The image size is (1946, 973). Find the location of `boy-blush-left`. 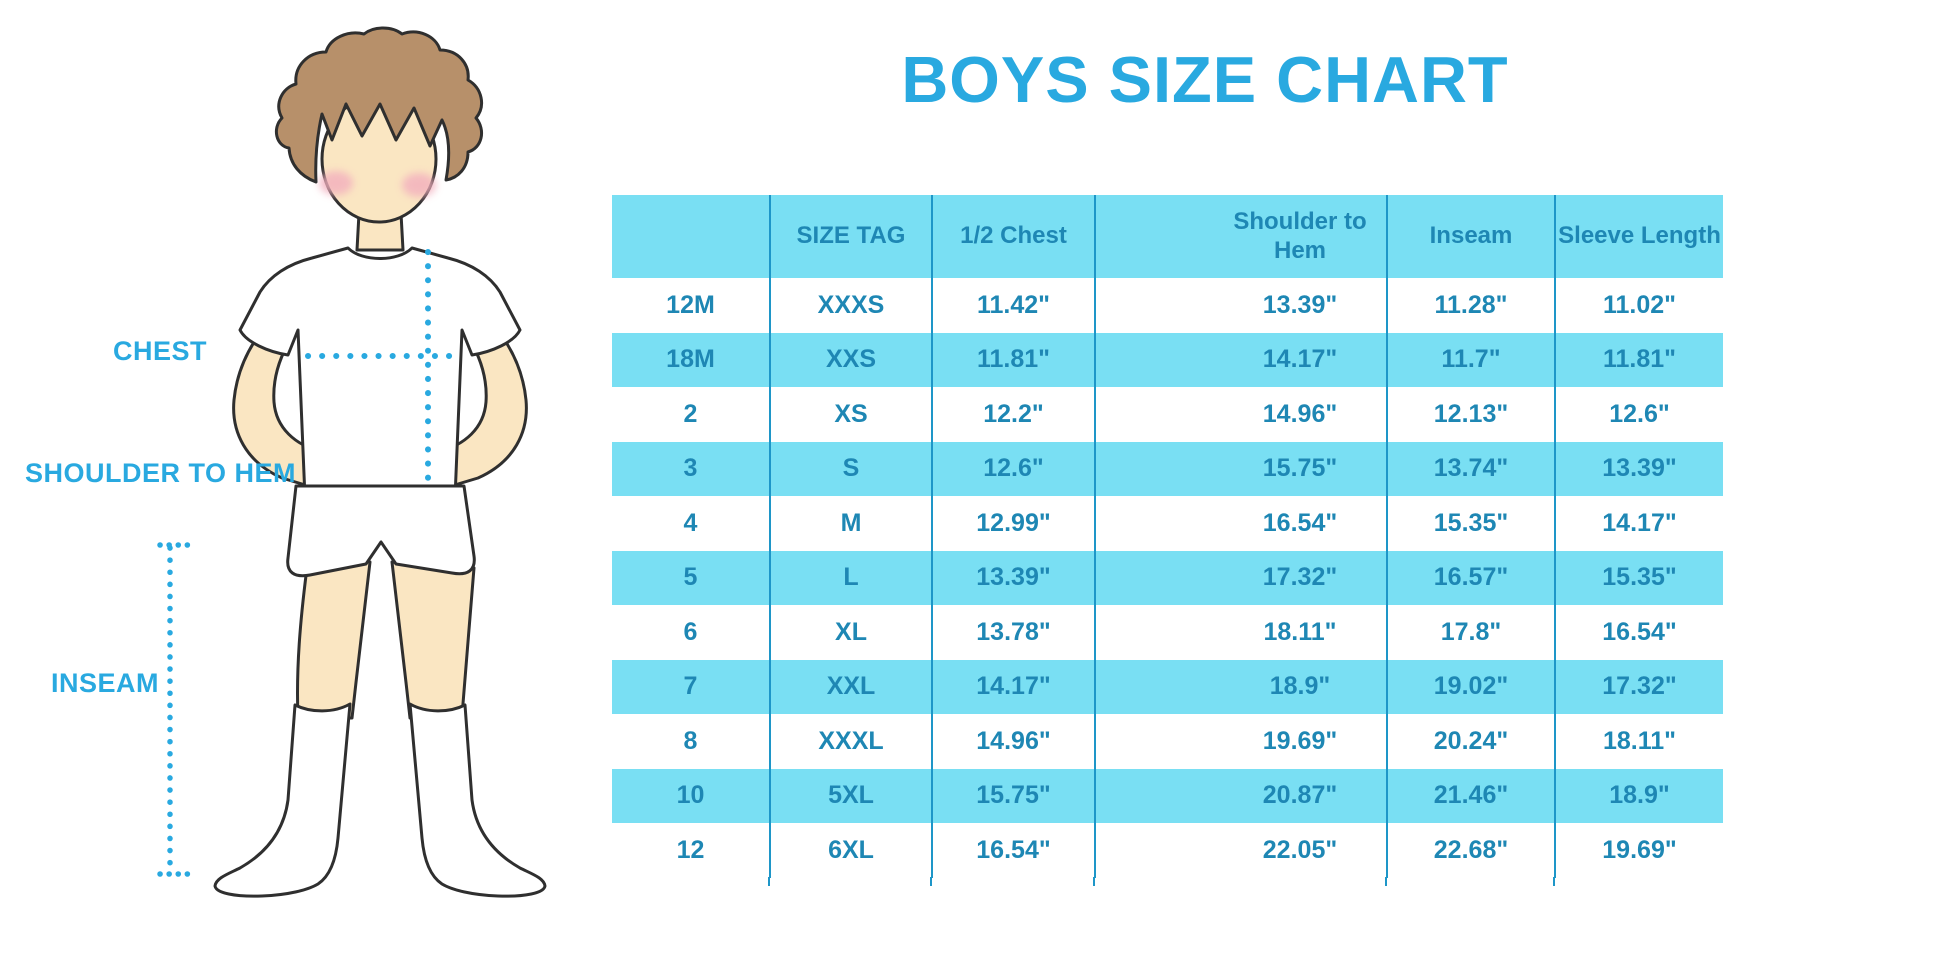

boy-blush-left is located at coordinates (336, 183).